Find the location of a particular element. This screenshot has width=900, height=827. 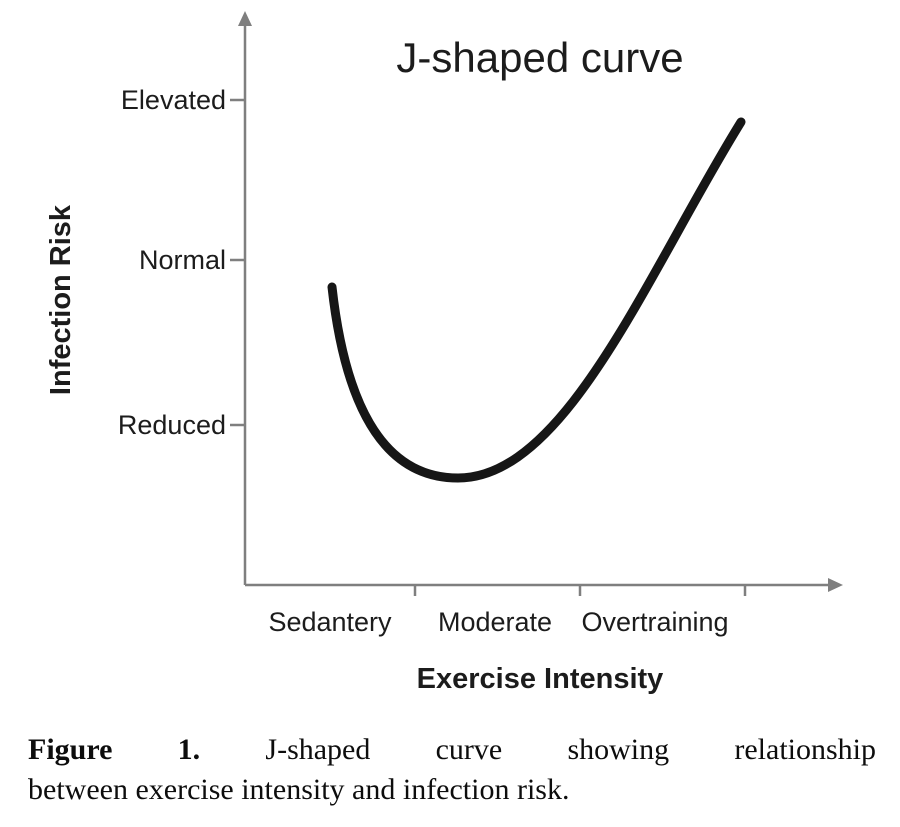

x-tick-label-moderate: Moderate is located at coordinates (495, 622).